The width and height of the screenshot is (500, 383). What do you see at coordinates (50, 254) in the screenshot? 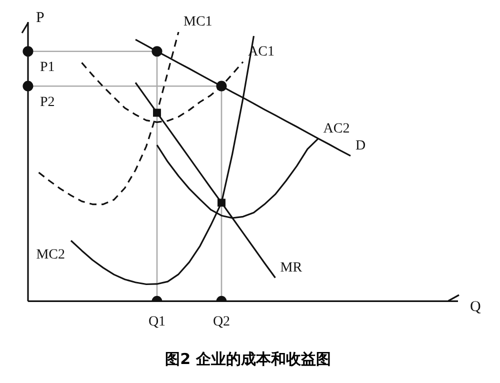
I see `series-label: MC2` at bounding box center [50, 254].